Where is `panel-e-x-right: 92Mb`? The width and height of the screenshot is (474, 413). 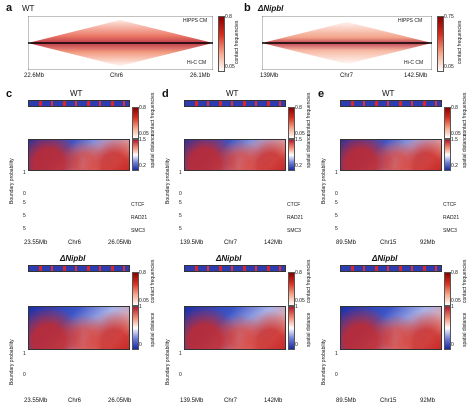 panel-e-x-right: 92Mb is located at coordinates (428, 243).